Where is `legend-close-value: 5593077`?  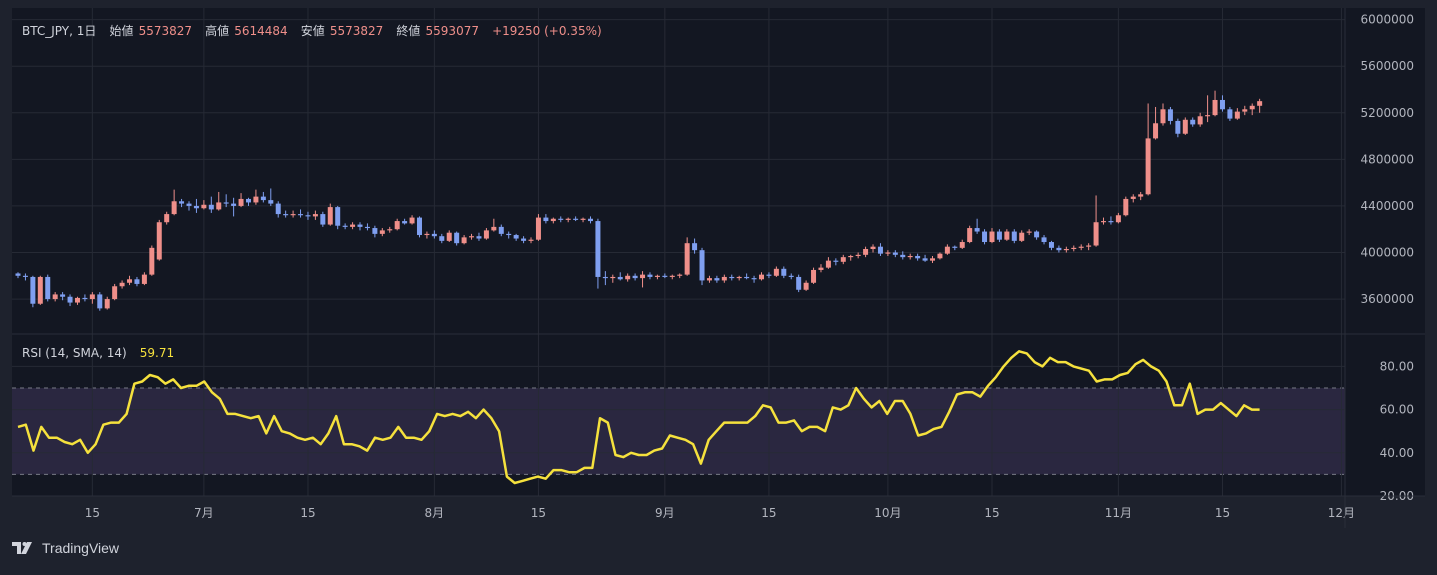 legend-close-value: 5593077 is located at coordinates (452, 31).